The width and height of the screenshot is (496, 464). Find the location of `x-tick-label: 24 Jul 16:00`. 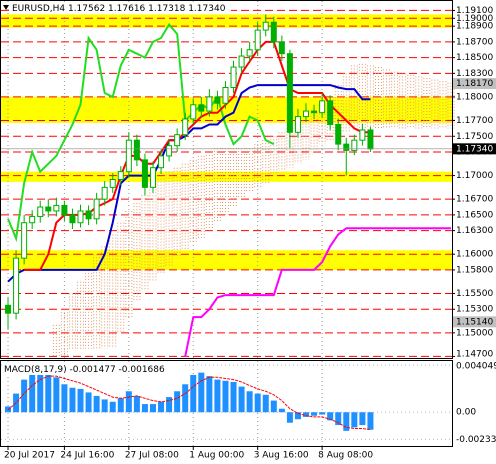

x-tick-label: 24 Jul 16:00 is located at coordinates (87, 456).